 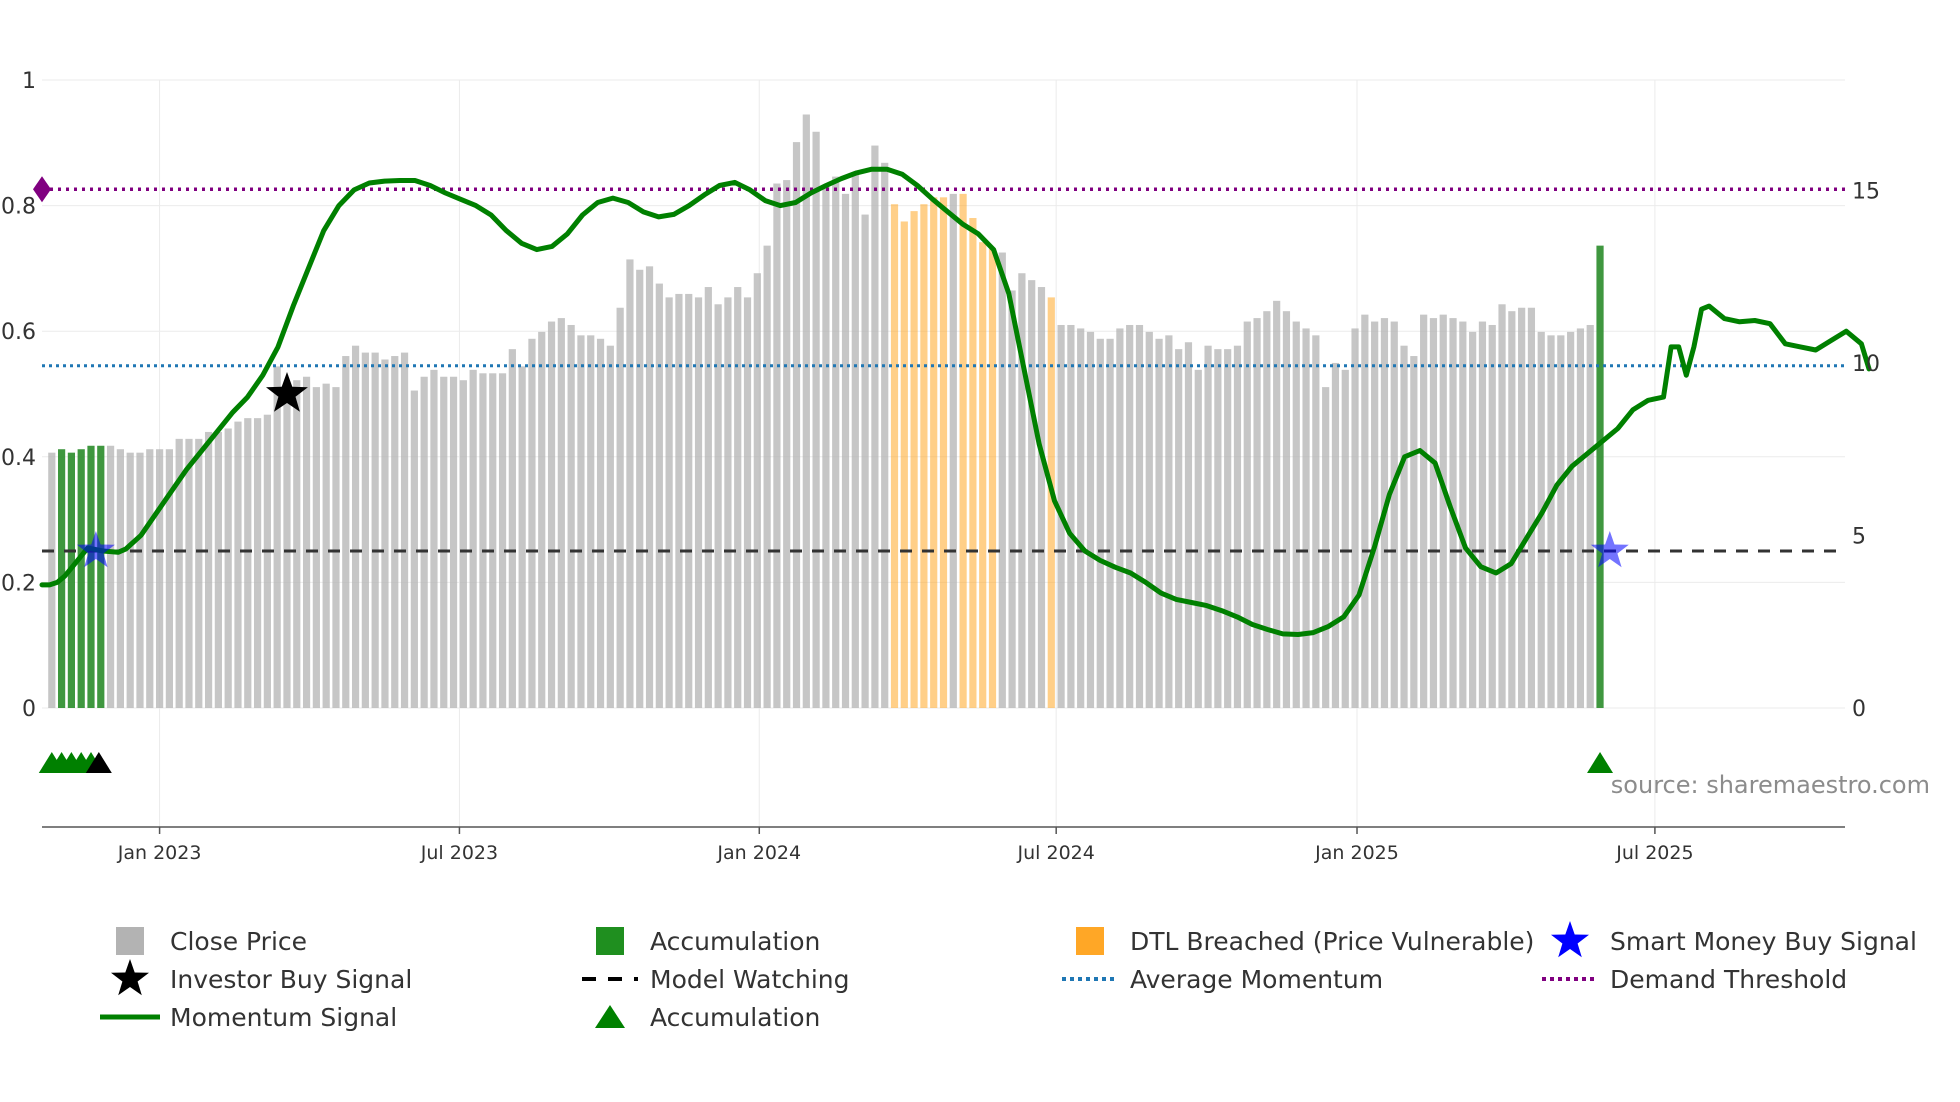 What do you see at coordinates (758, 853) in the screenshot?
I see `x-axis-tick-label: Jan 2024` at bounding box center [758, 853].